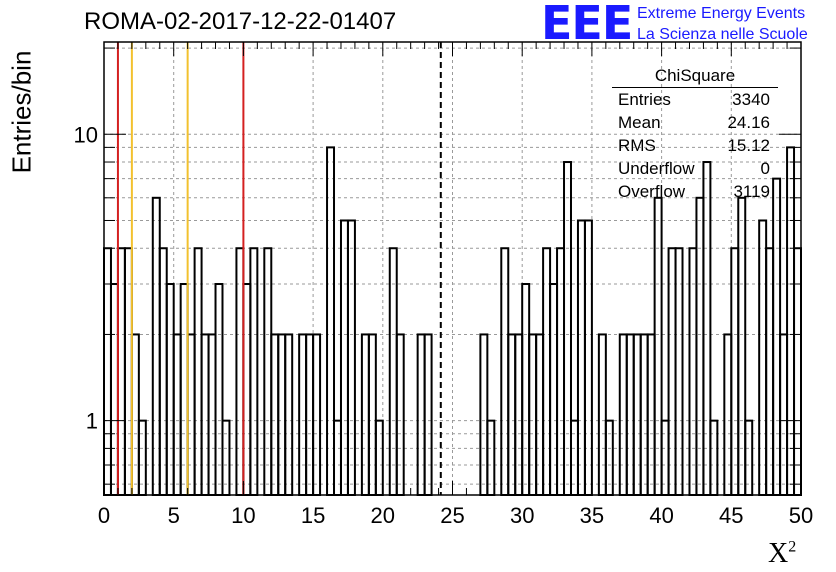 This screenshot has width=836, height=572. Describe the element at coordinates (383, 515) in the screenshot. I see `x-tick-label: 20` at that location.